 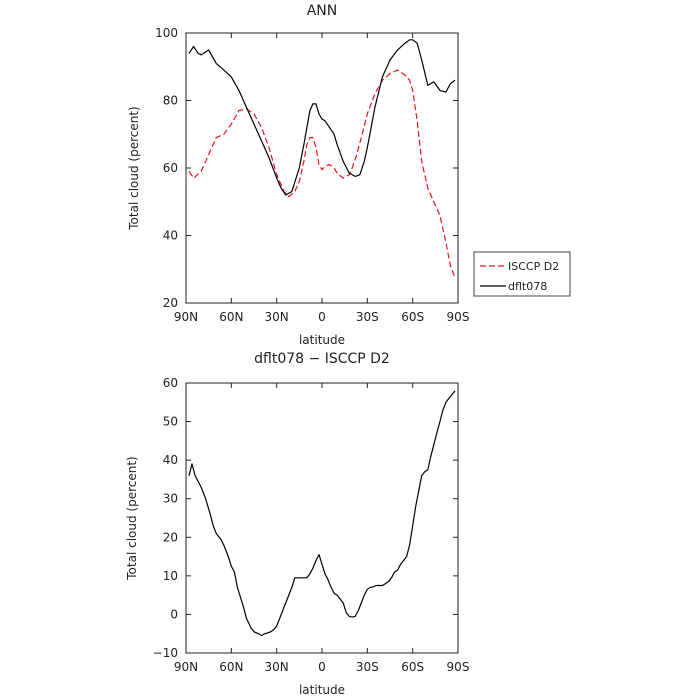 I want to click on top-series-line-isccp-d2, so click(x=322, y=173).